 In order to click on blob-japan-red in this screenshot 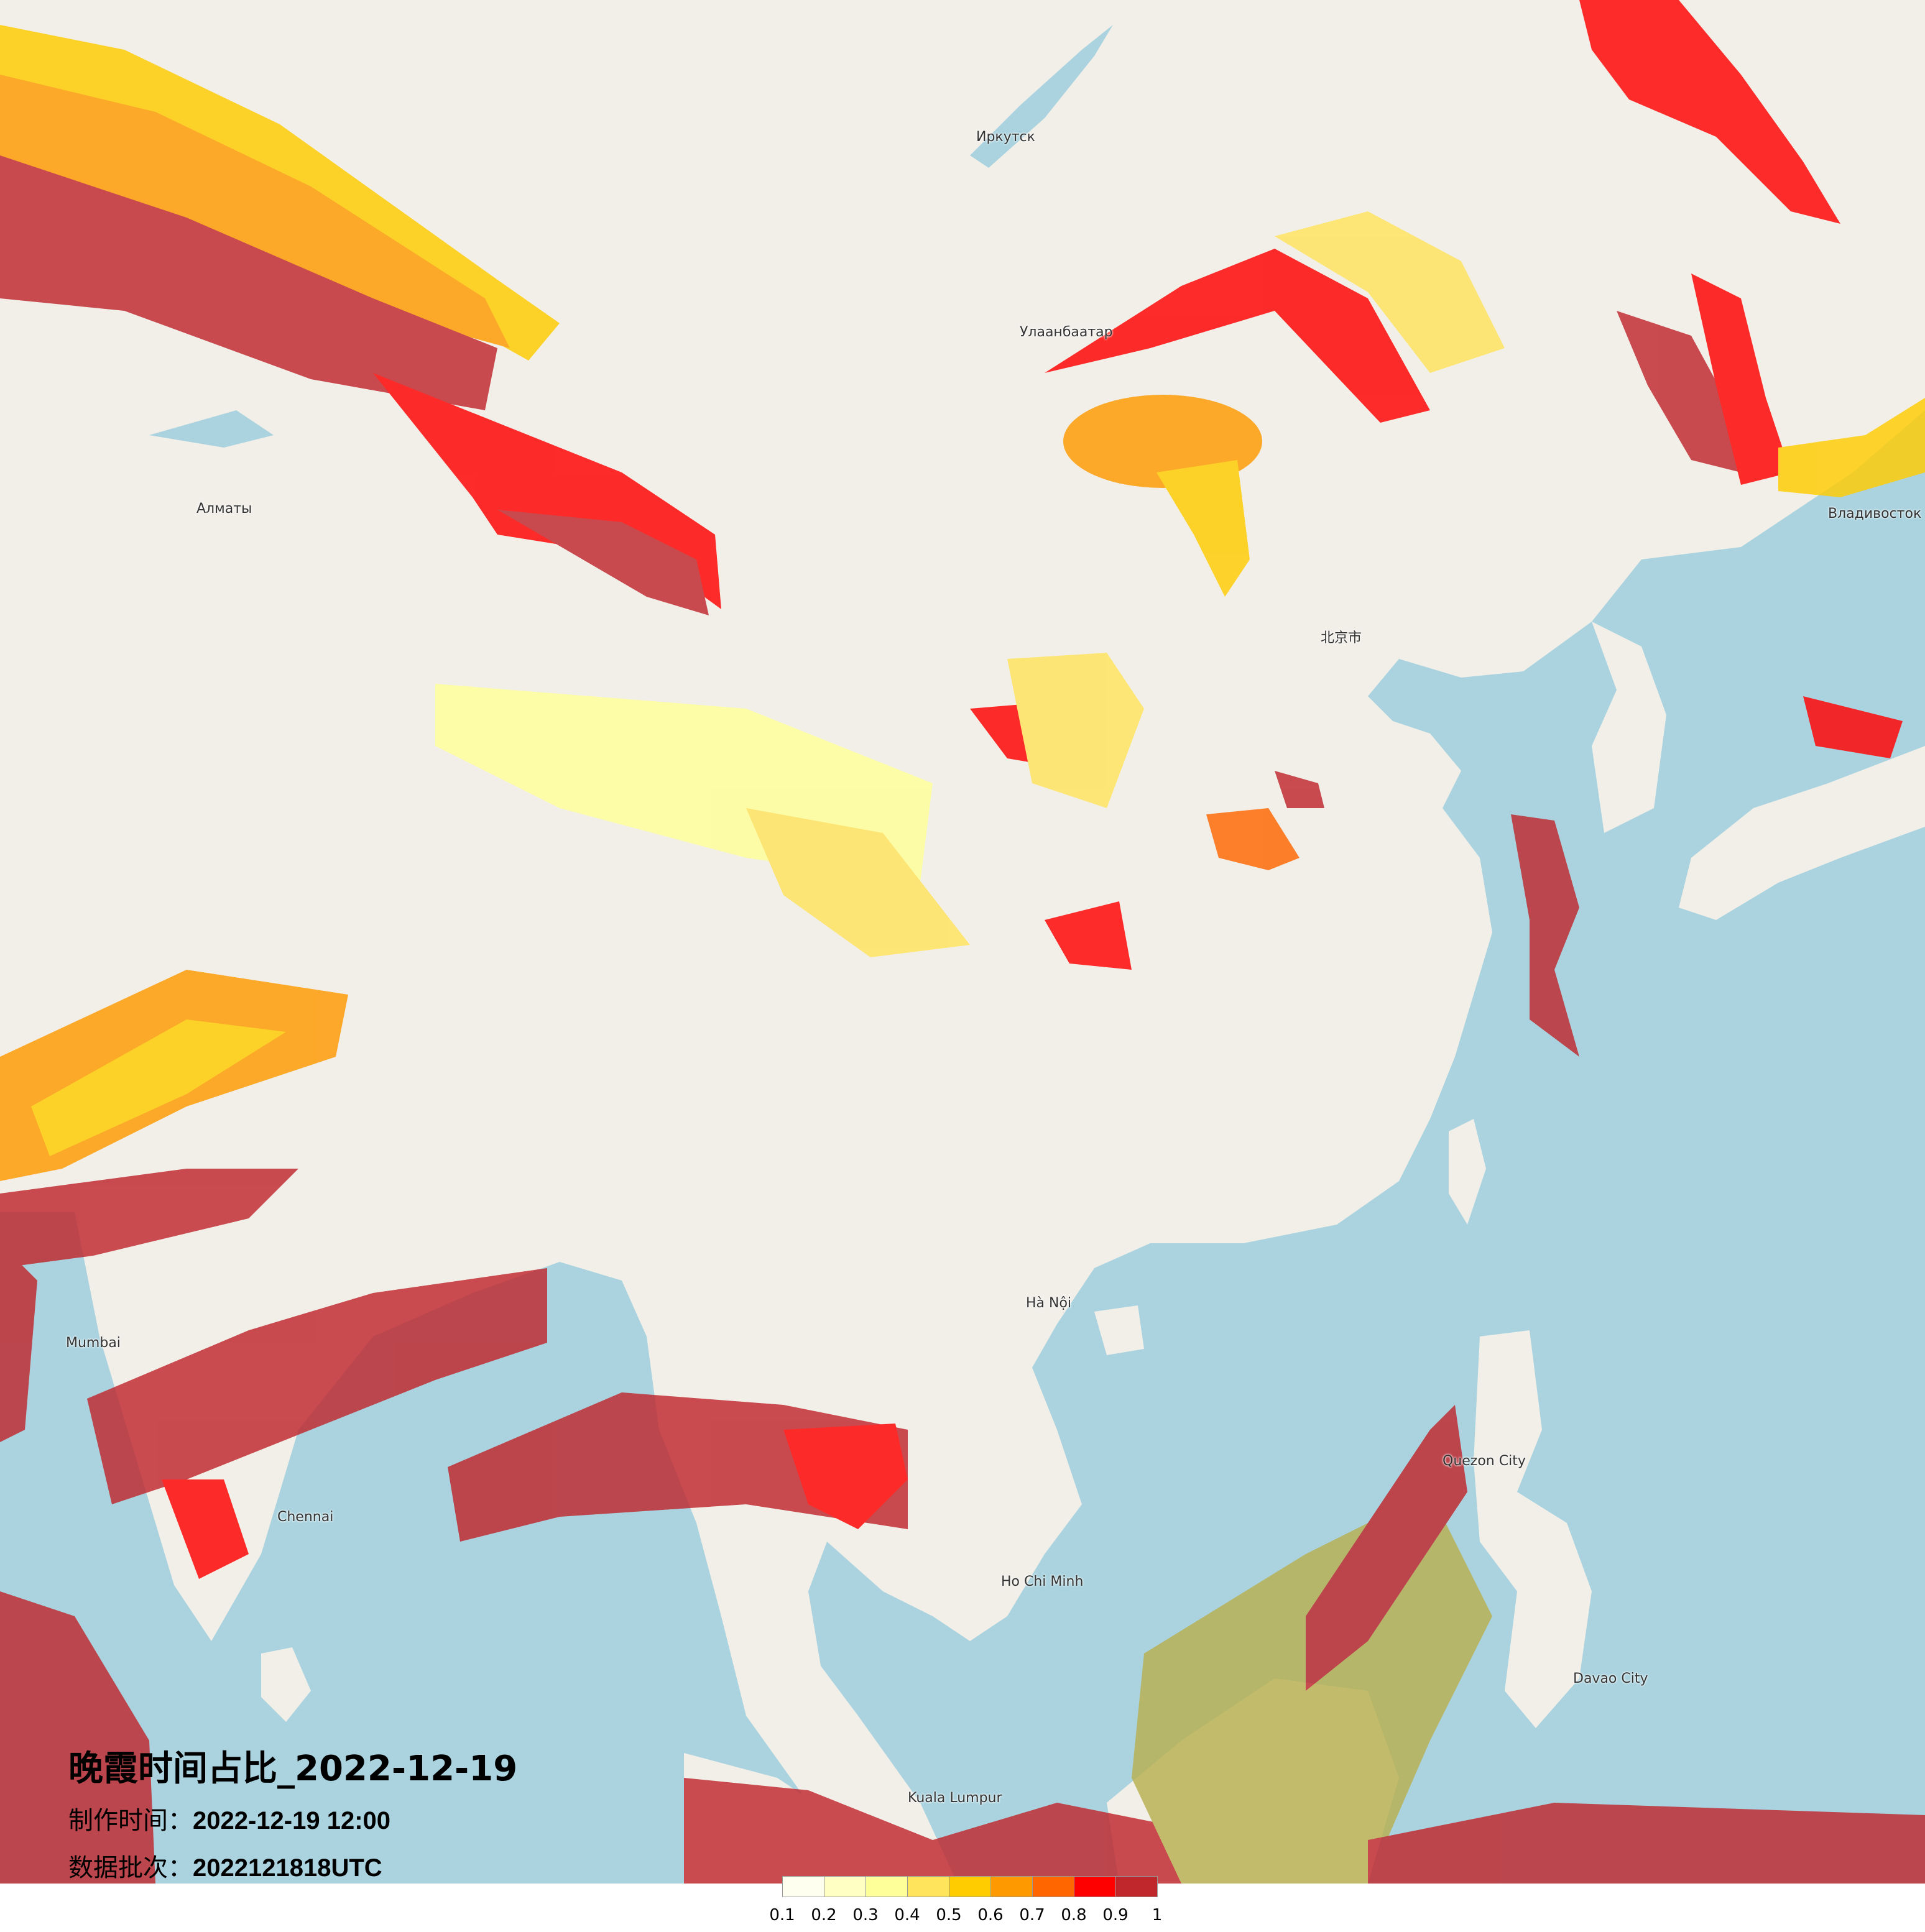, I will do `click(1853, 727)`.